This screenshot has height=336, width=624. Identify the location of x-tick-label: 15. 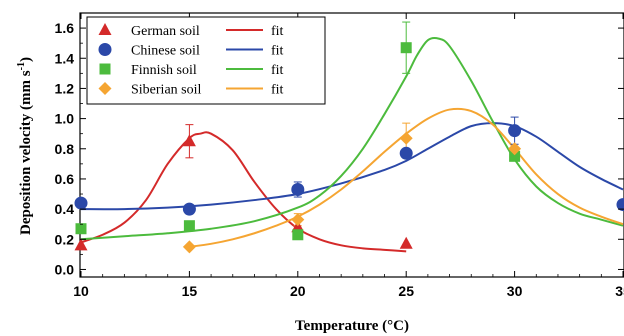
(190, 291).